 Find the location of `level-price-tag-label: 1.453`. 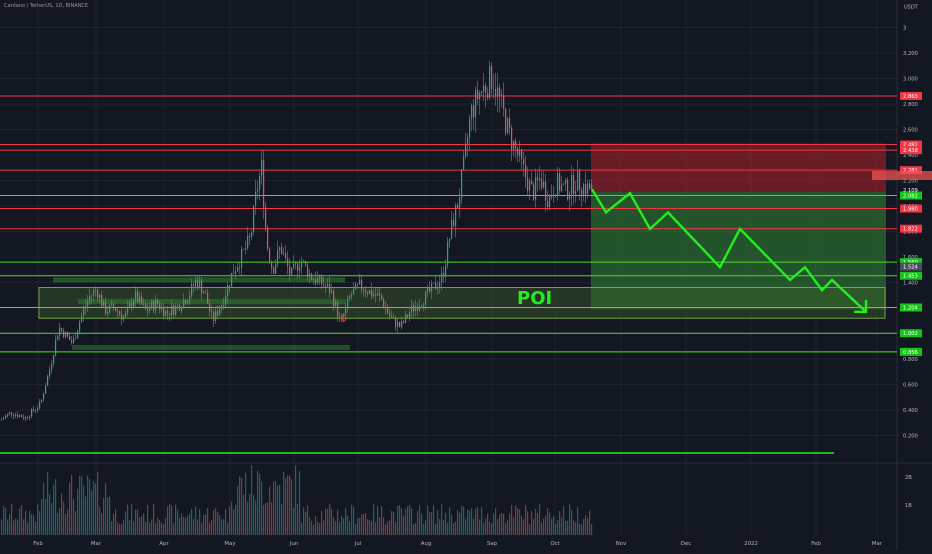

level-price-tag-label: 1.453 is located at coordinates (910, 277).